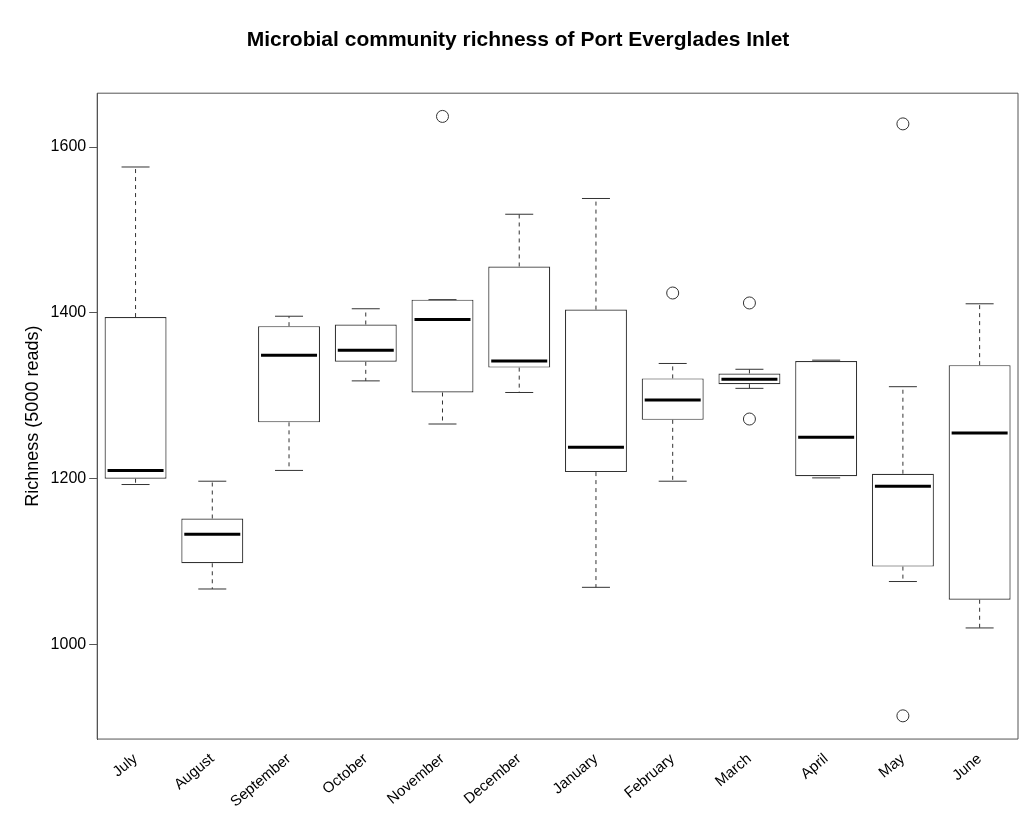  I want to click on chart-title: Microbial community richness of Port Everglades Inlet, so click(518, 39).